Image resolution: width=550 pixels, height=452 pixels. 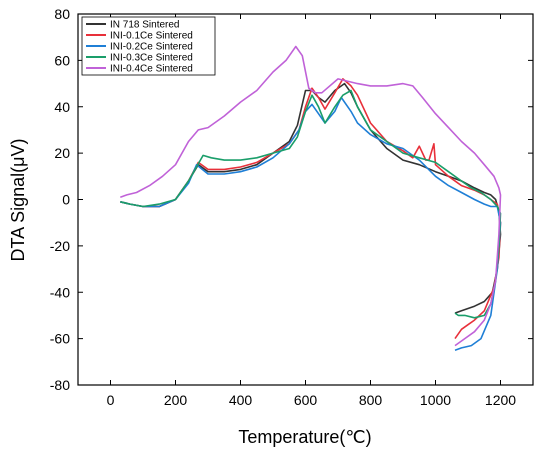 What do you see at coordinates (62, 107) in the screenshot?
I see `y-tick-label-6: 40` at bounding box center [62, 107].